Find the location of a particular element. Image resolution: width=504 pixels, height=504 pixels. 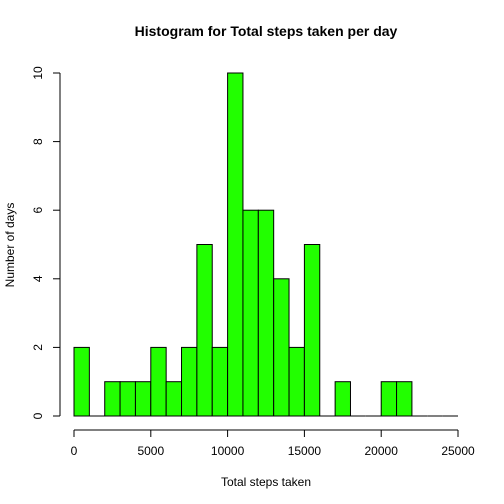

y-tick-label: 2 is located at coordinates (38, 347).